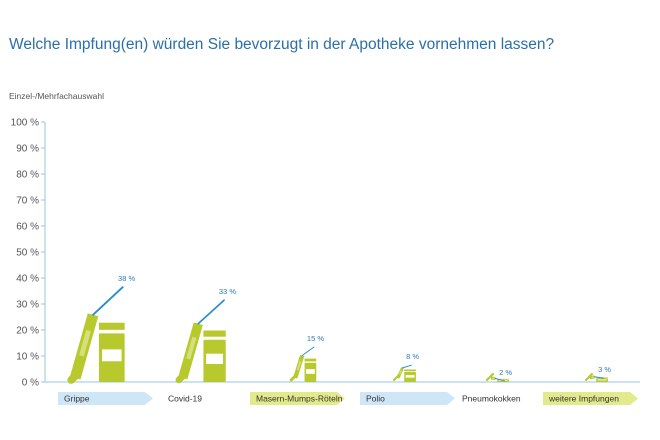 The image size is (660, 440). I want to click on y-tick-label: 80 %, so click(27, 175).